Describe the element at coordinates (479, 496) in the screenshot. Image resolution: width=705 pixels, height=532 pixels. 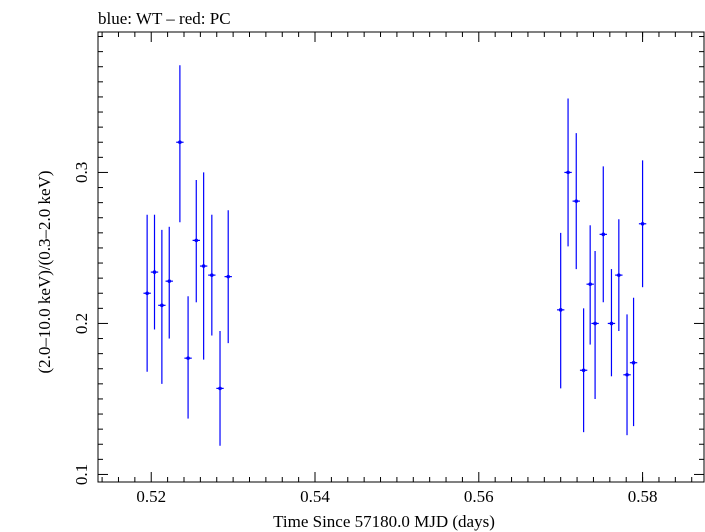
I see `x-tick-label: 0.56` at that location.